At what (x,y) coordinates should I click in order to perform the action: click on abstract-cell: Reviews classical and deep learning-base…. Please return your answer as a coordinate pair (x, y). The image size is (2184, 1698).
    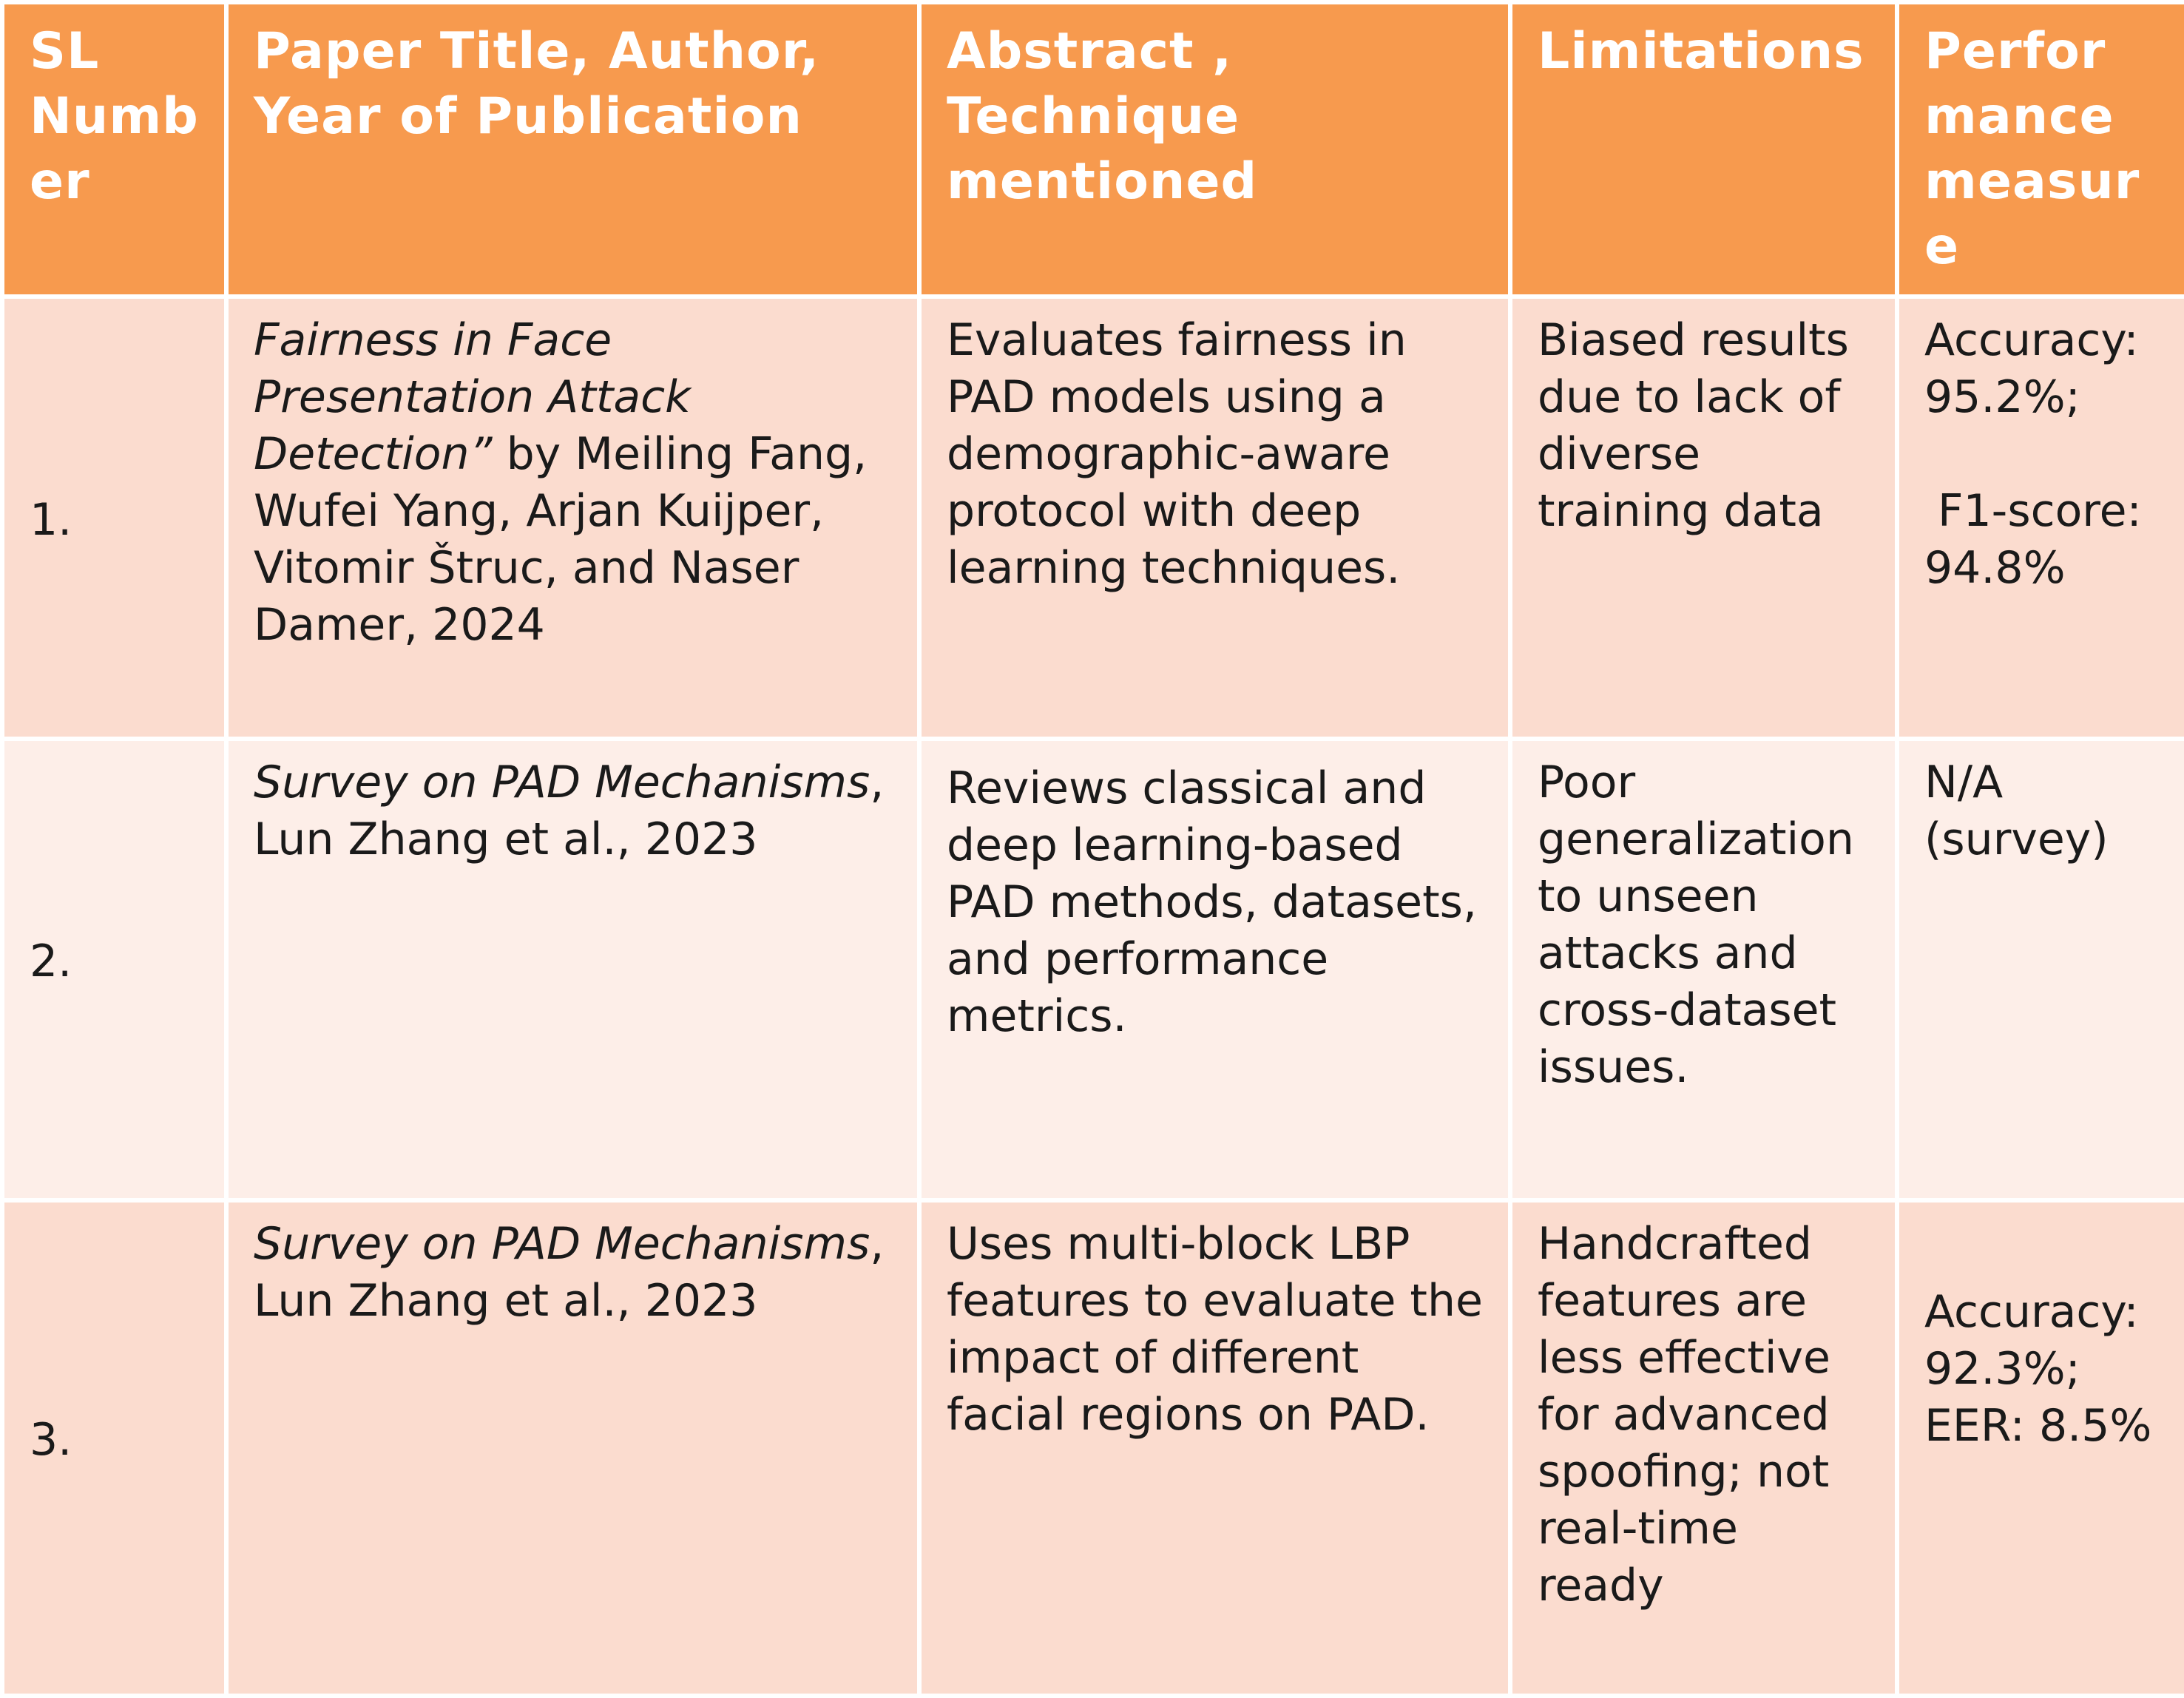
    Looking at the image, I should click on (1215, 970).